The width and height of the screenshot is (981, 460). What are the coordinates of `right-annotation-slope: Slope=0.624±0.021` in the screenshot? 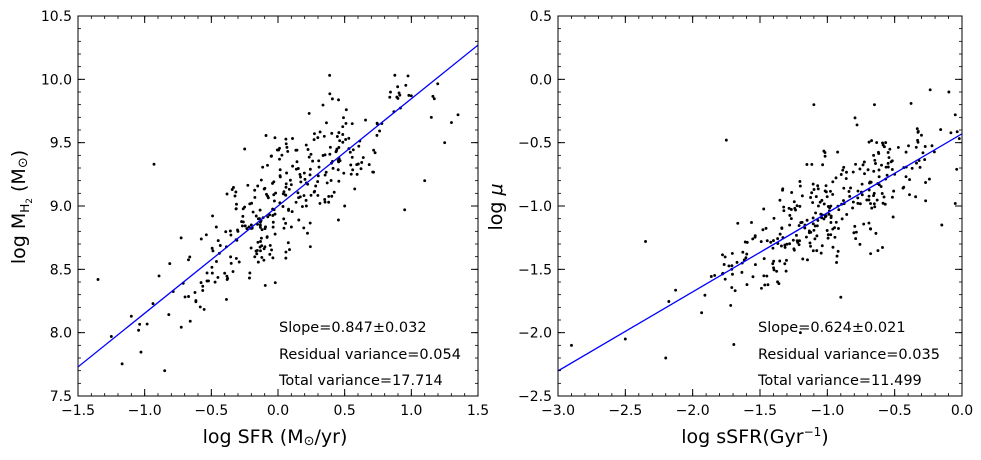 It's located at (832, 328).